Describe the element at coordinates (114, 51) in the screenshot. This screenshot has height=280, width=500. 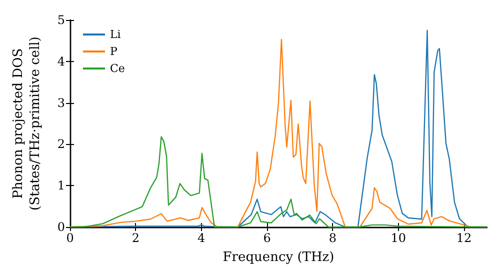
I see `legend-label: P` at that location.